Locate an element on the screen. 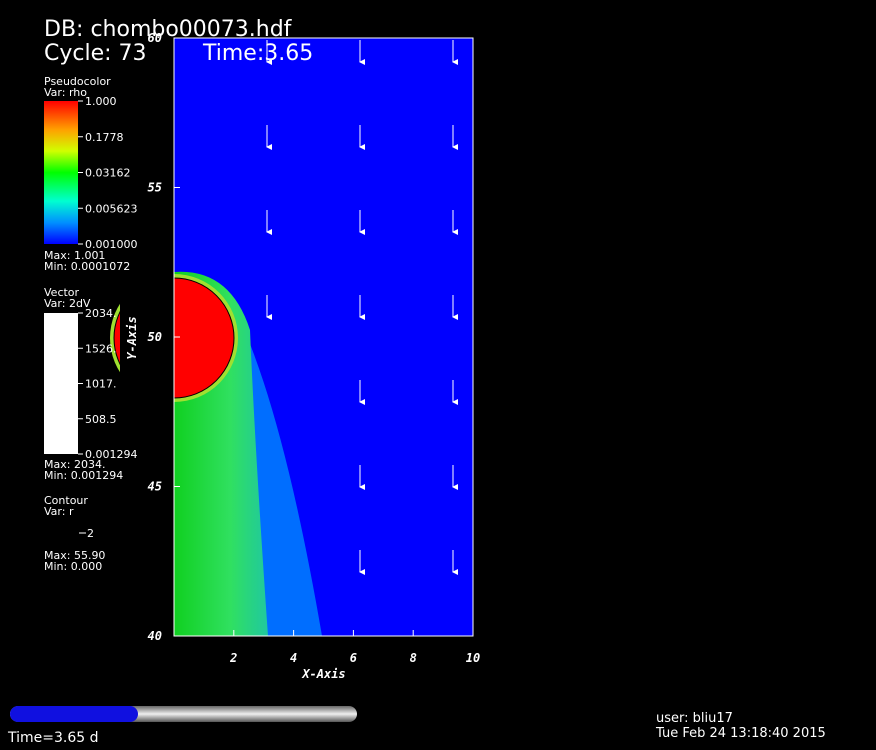 This screenshot has width=876, height=750. legend-var: Var: 2dV is located at coordinates (67, 303).